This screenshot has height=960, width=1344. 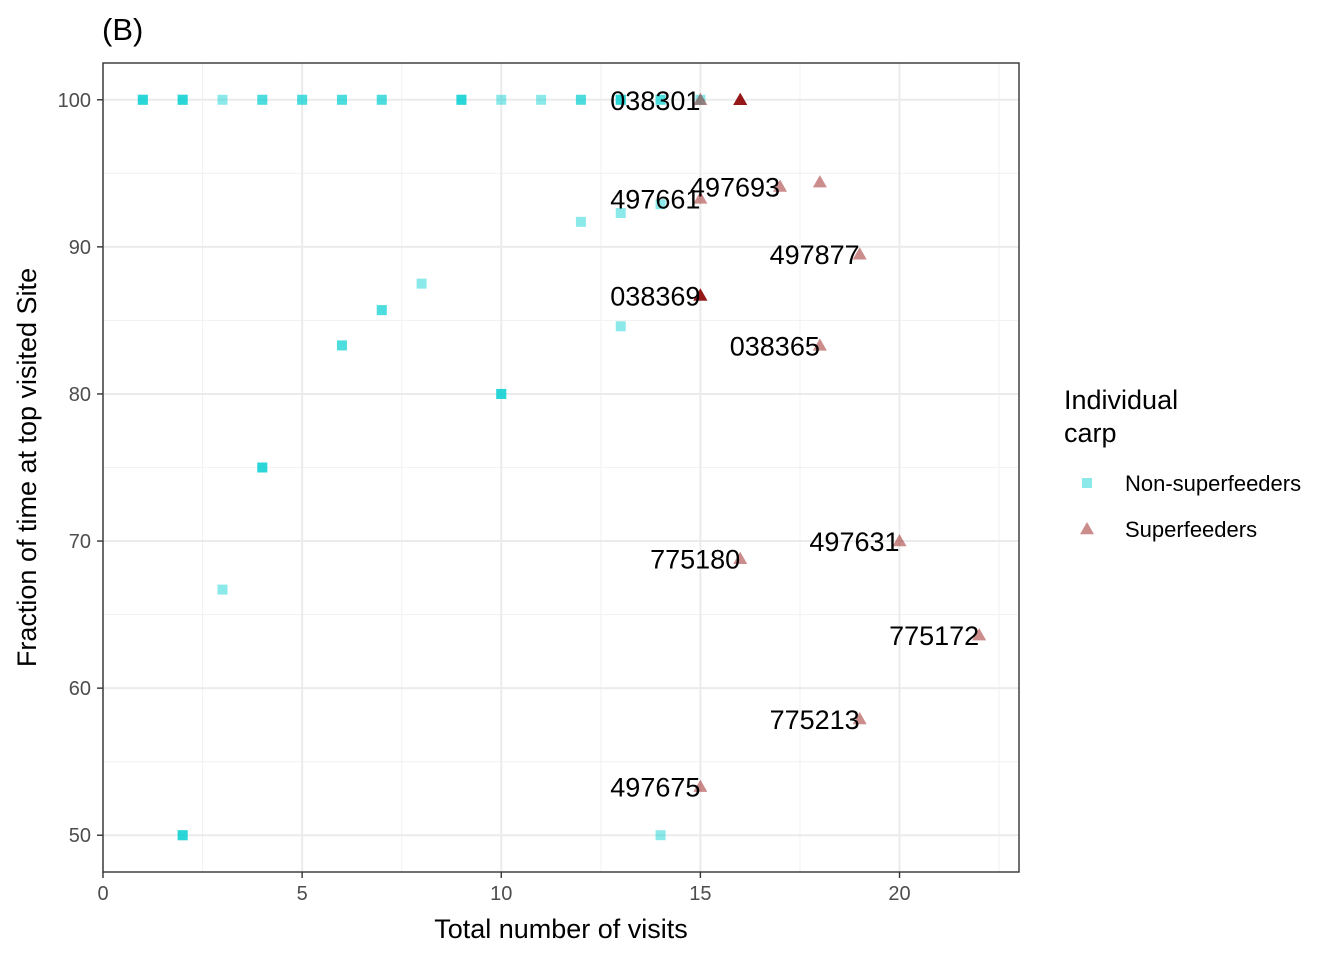 What do you see at coordinates (80, 542) in the screenshot?
I see `y-tick-label: 70` at bounding box center [80, 542].